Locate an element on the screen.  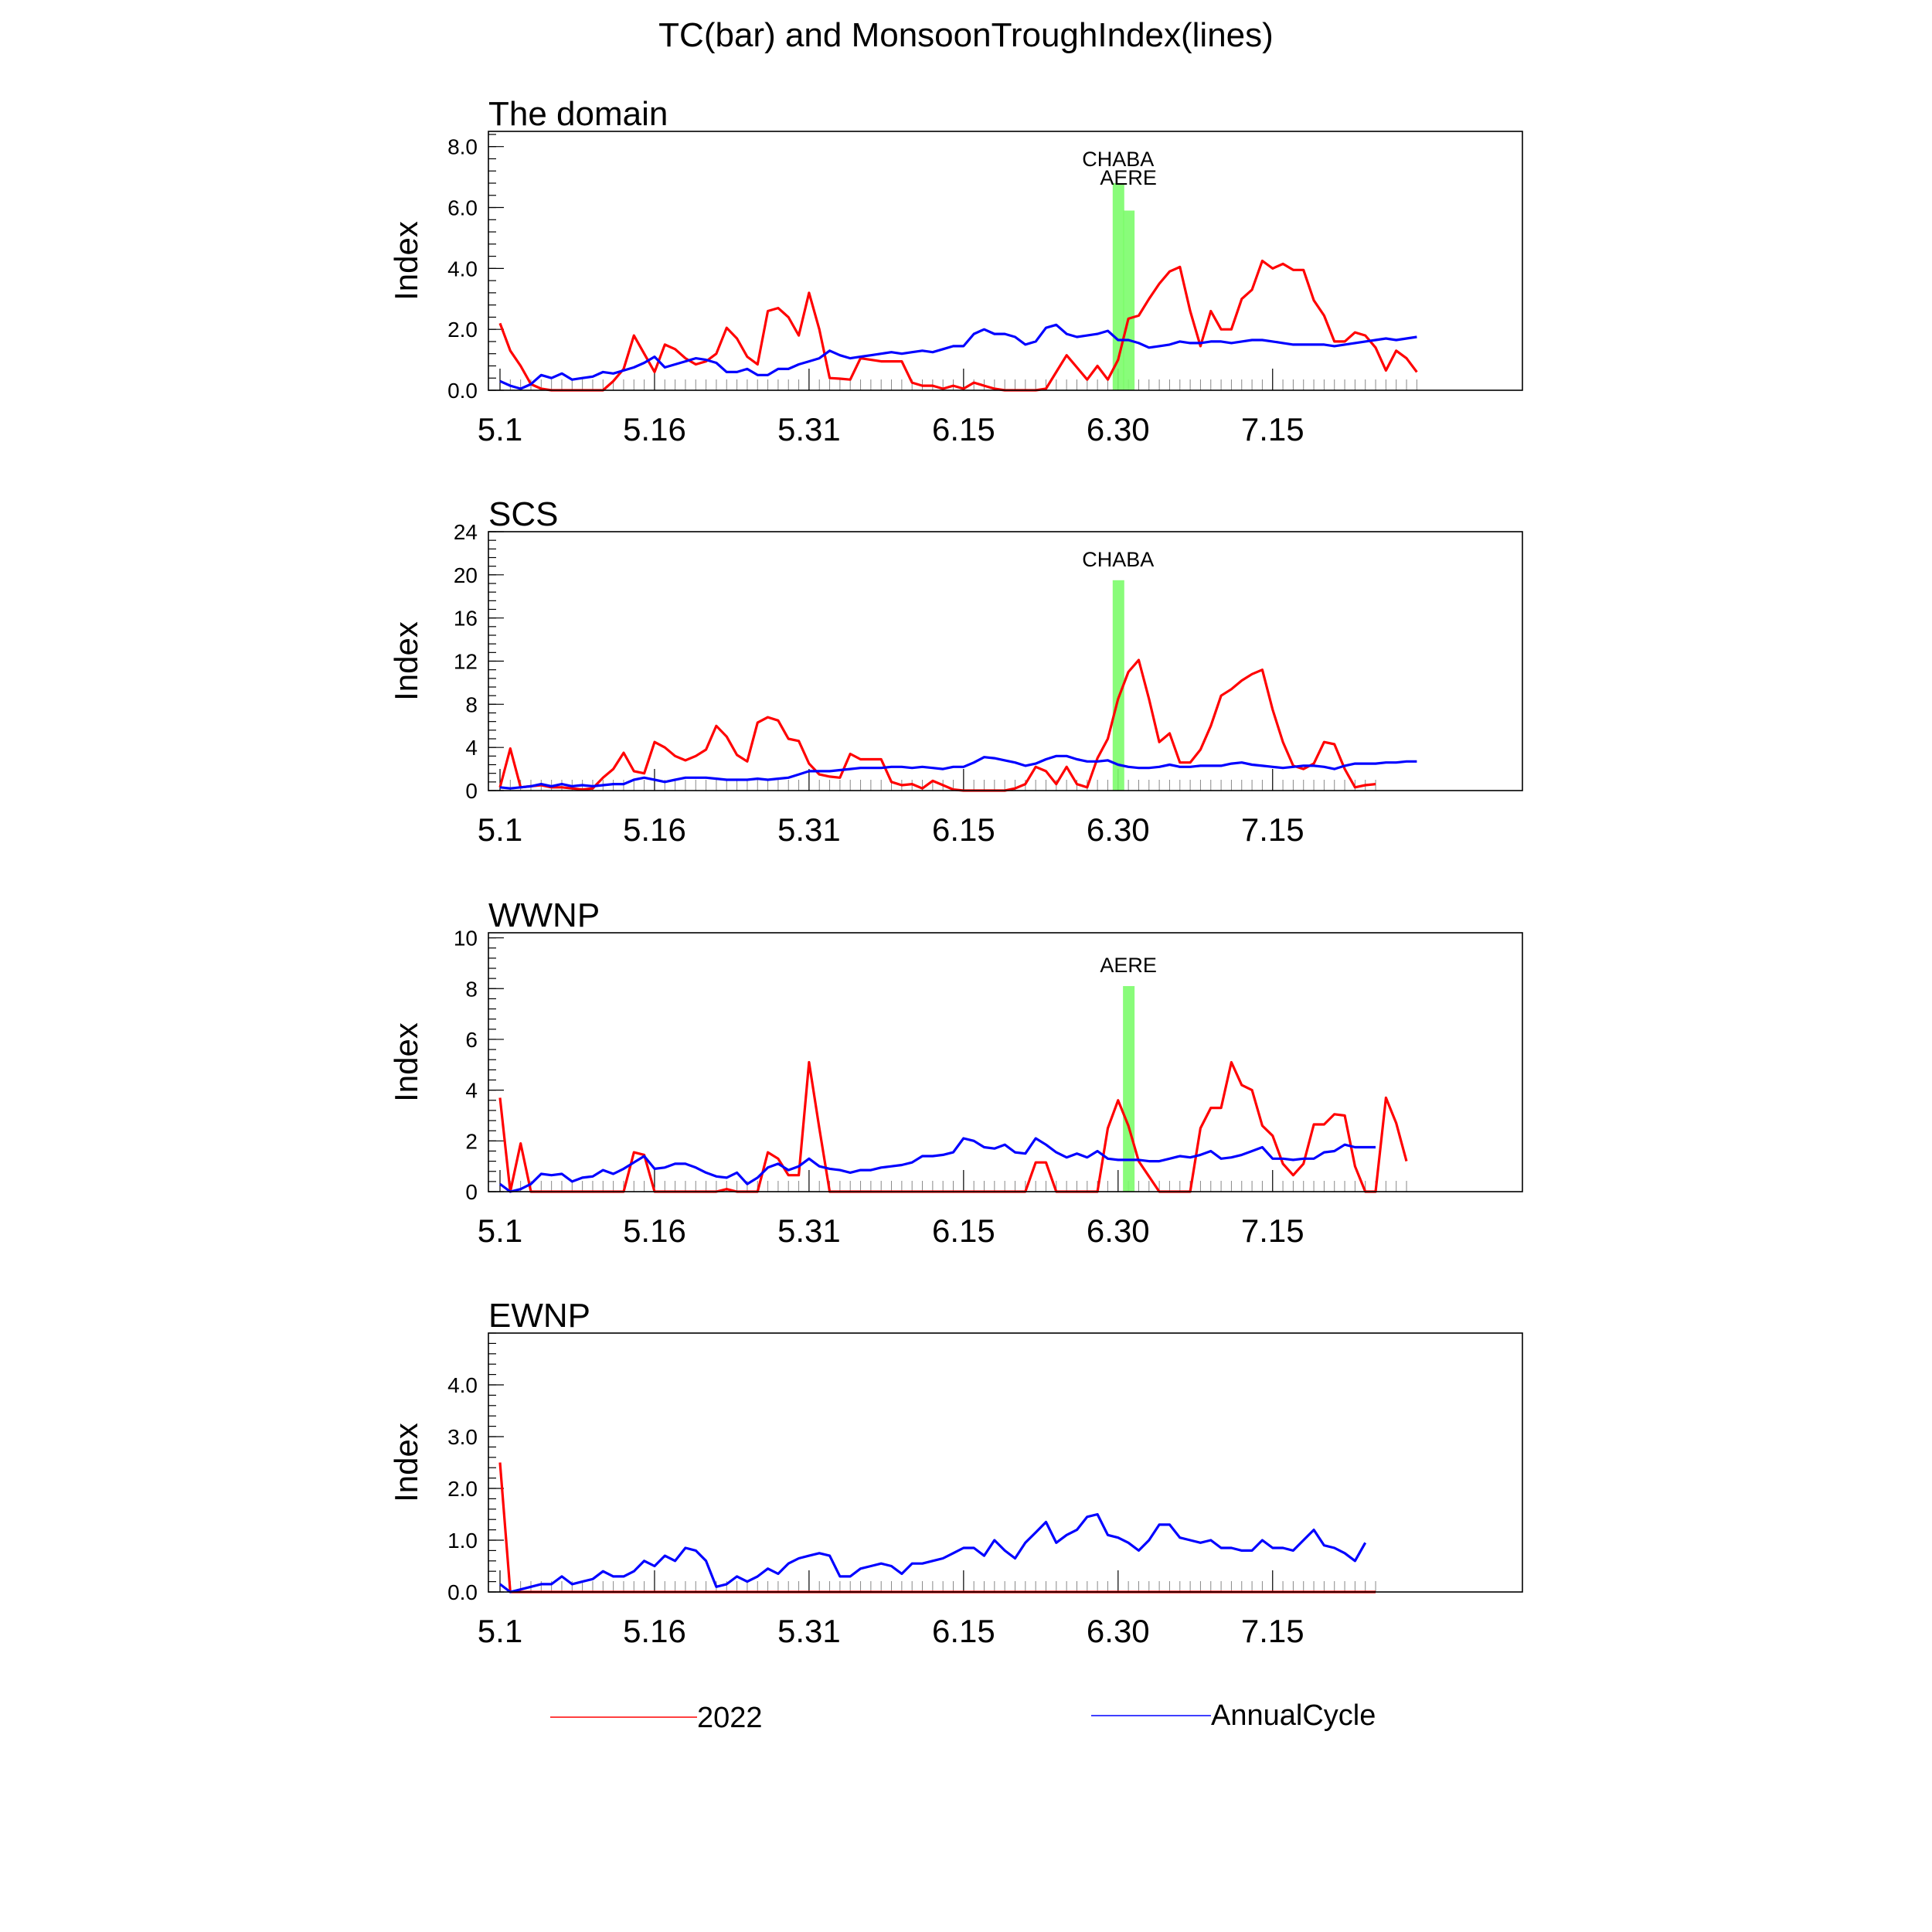
figure-title: TC(bar) and MonsoonTroughIndex(lines) is located at coordinates (966, 35).